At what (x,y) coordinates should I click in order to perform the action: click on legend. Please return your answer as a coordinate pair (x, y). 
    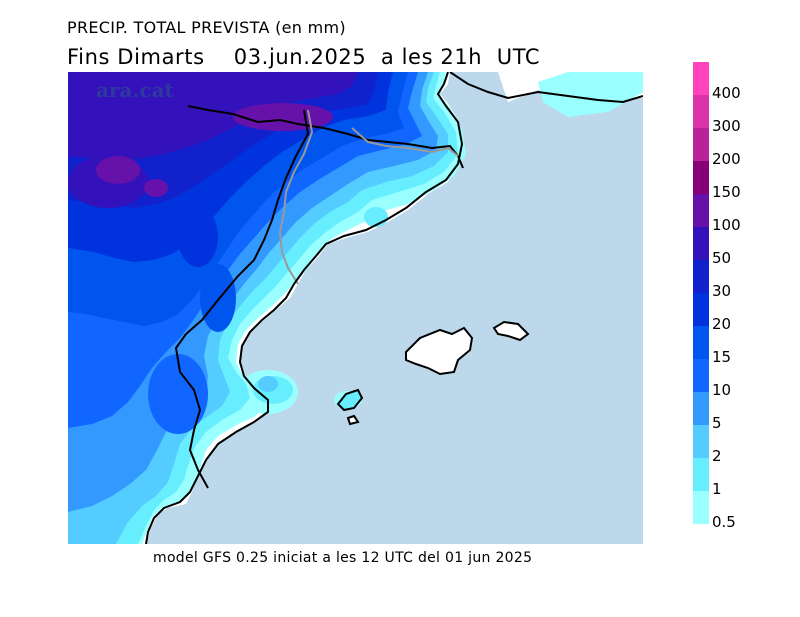
    Looking at the image, I should click on (701, 293).